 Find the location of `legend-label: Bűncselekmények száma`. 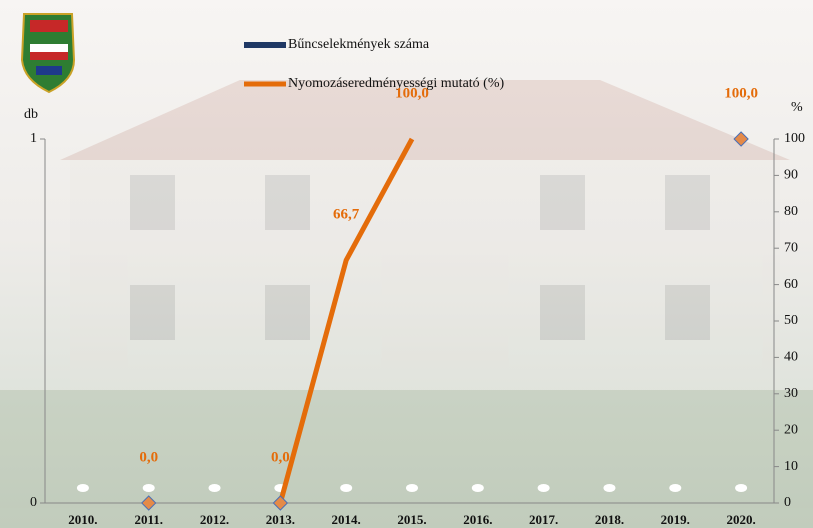

legend-label: Bűncselekmények száma is located at coordinates (359, 44).